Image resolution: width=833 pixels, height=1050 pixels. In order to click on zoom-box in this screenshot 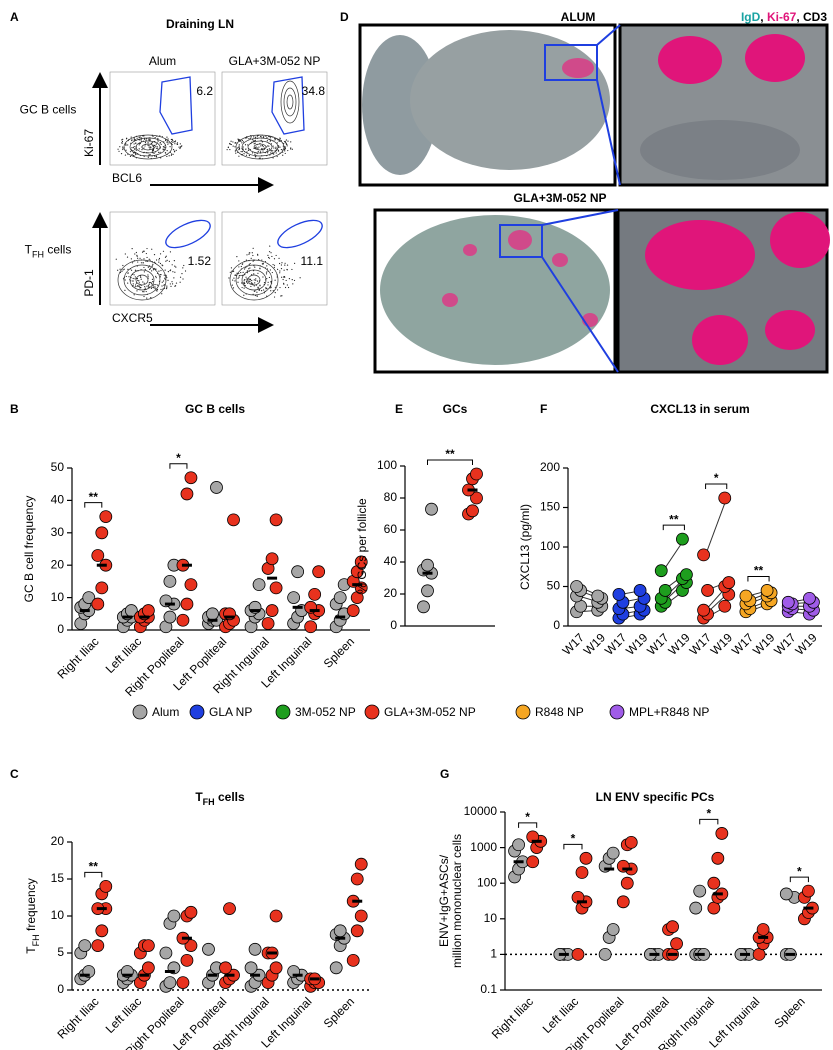, I will do `click(521, 241)`.